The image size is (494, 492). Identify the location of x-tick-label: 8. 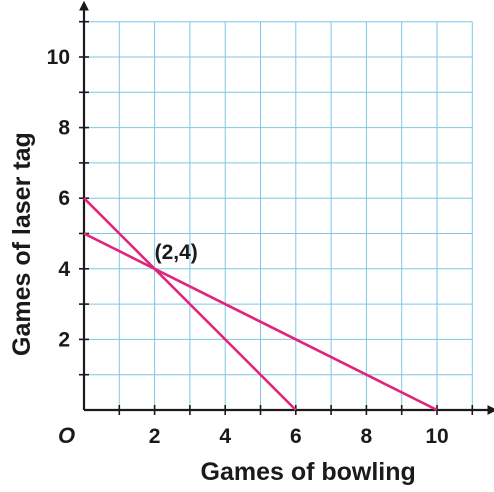
(367, 436).